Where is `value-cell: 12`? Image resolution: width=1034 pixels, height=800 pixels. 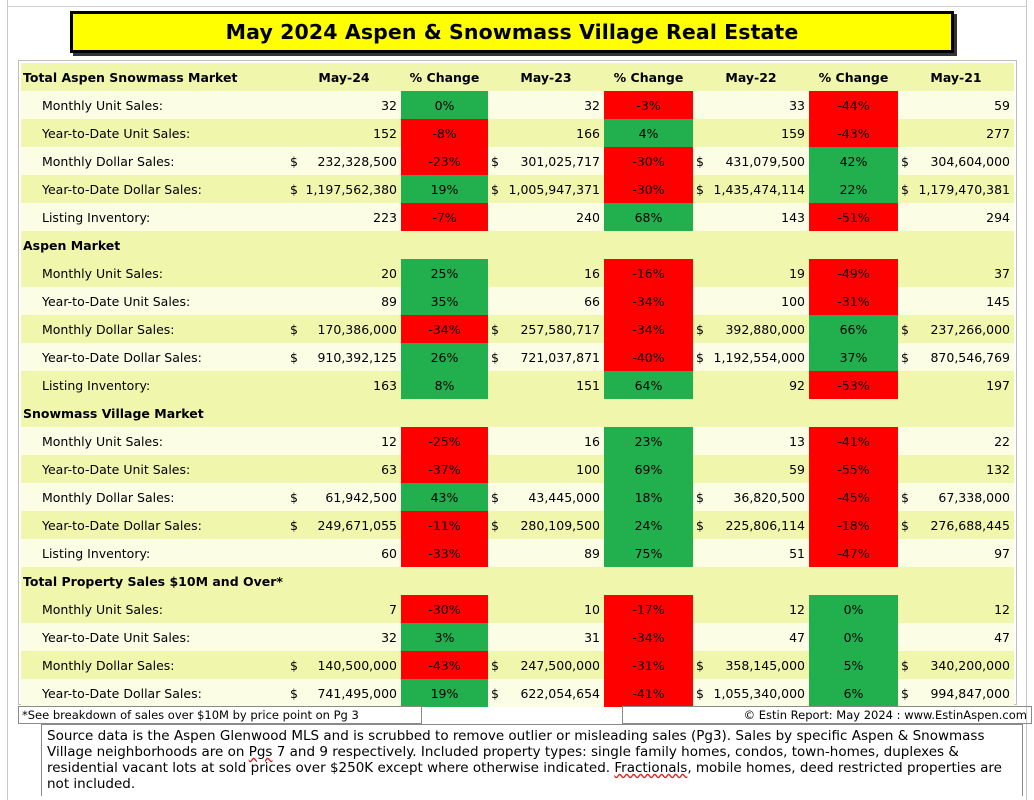 value-cell: 12 is located at coordinates (344, 441).